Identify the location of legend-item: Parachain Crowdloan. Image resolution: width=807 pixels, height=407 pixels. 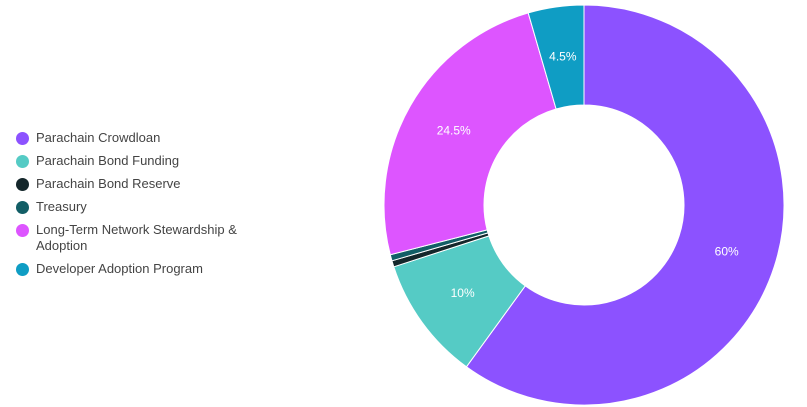
(141, 138).